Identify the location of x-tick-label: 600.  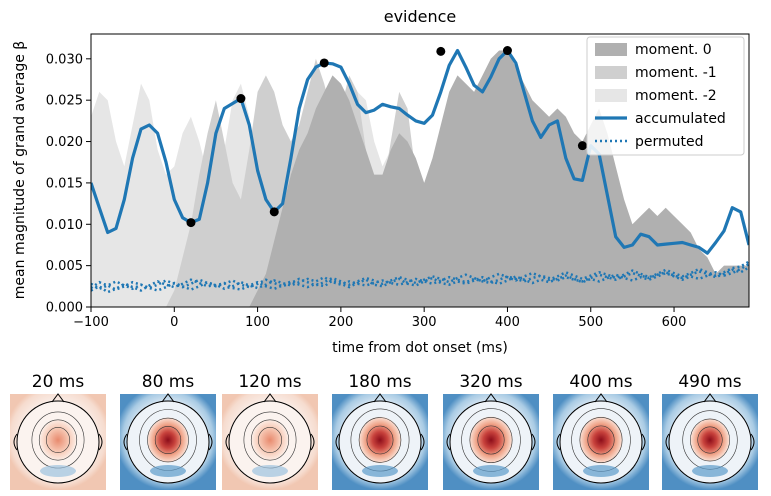
(674, 322).